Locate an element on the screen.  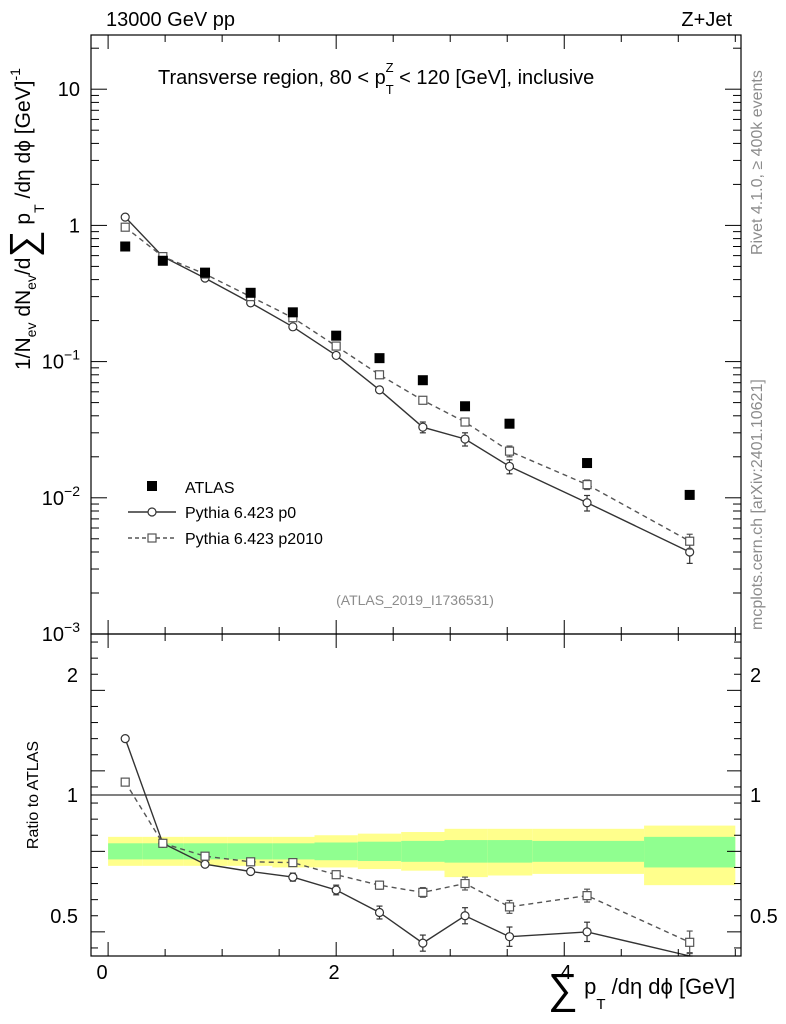
legend-p2010-marker is located at coordinates (152, 538).